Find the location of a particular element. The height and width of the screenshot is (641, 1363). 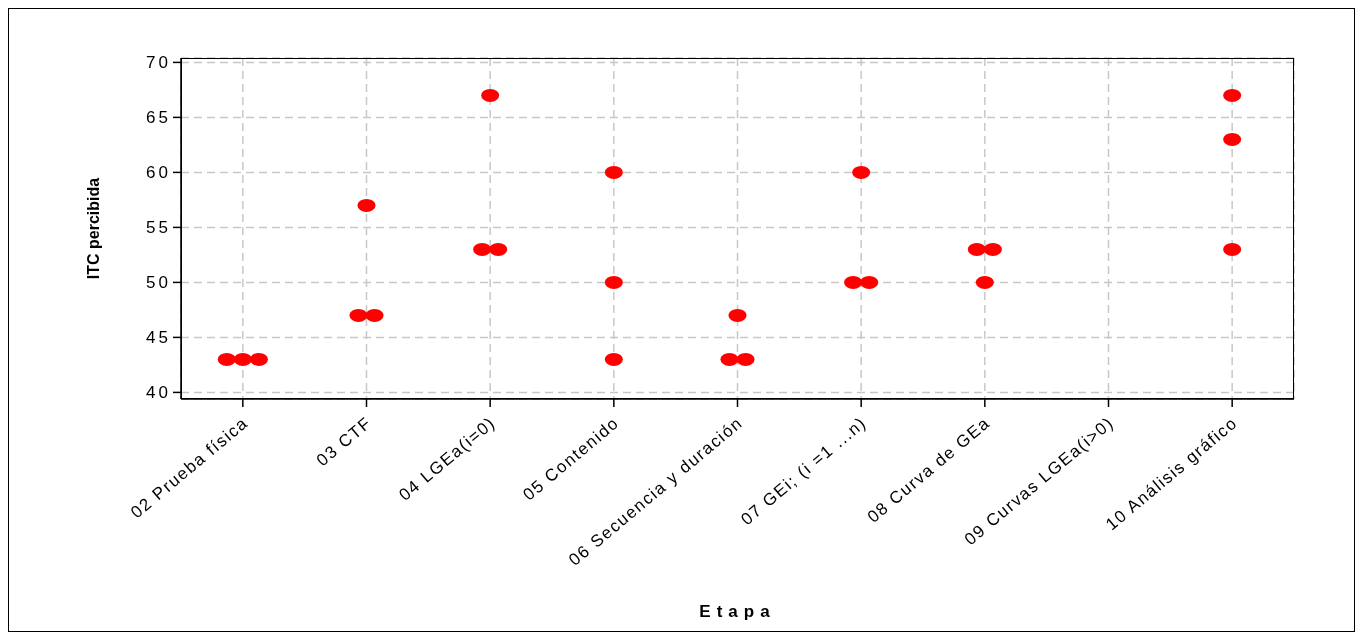

y-axis-title: ITC percibida is located at coordinates (93, 228).